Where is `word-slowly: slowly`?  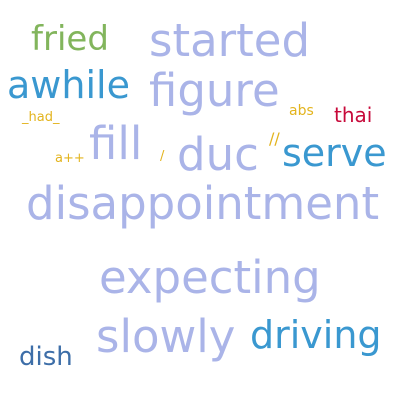
word-slowly: slowly is located at coordinates (166, 336).